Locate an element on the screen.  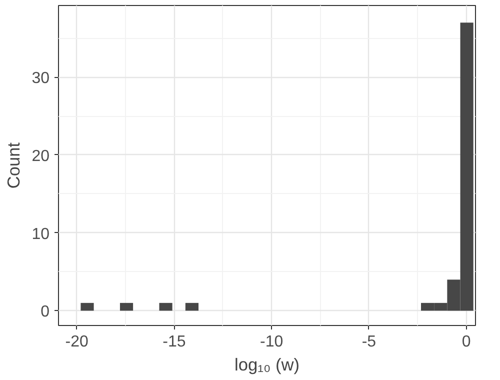
x-tick-label: -5 is located at coordinates (369, 342).